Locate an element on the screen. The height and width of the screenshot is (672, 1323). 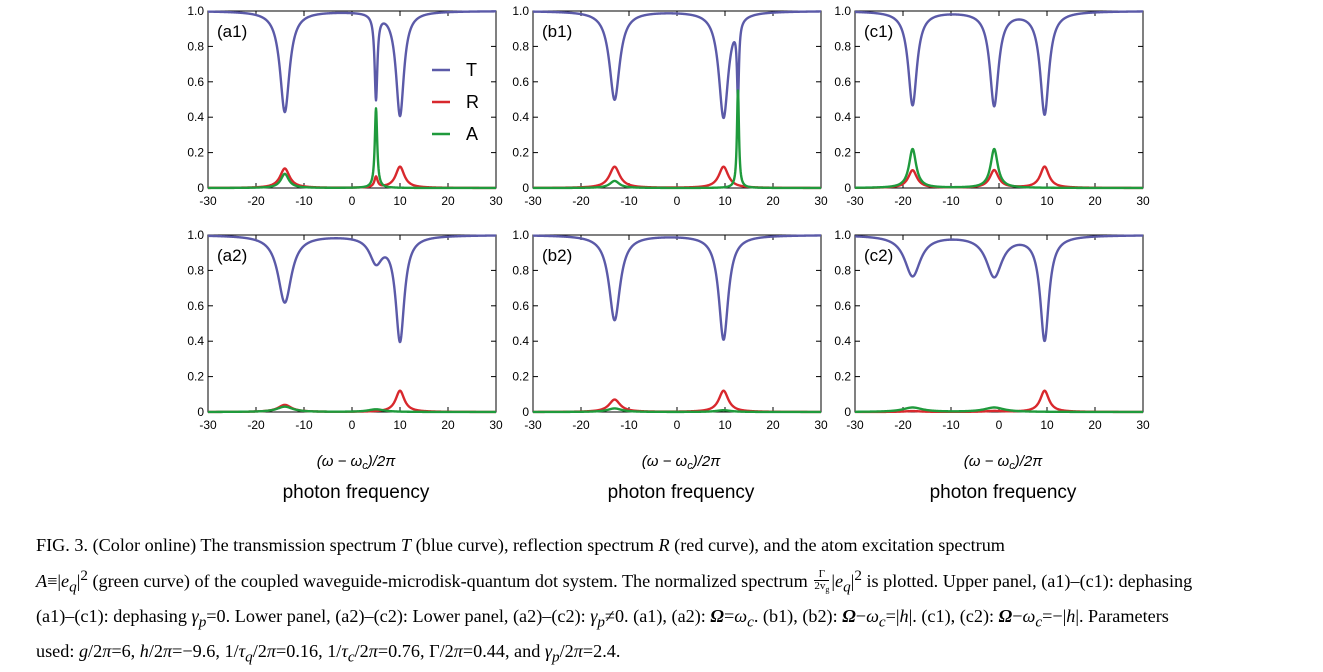
panel-label: (b2) is located at coordinates (557, 255).